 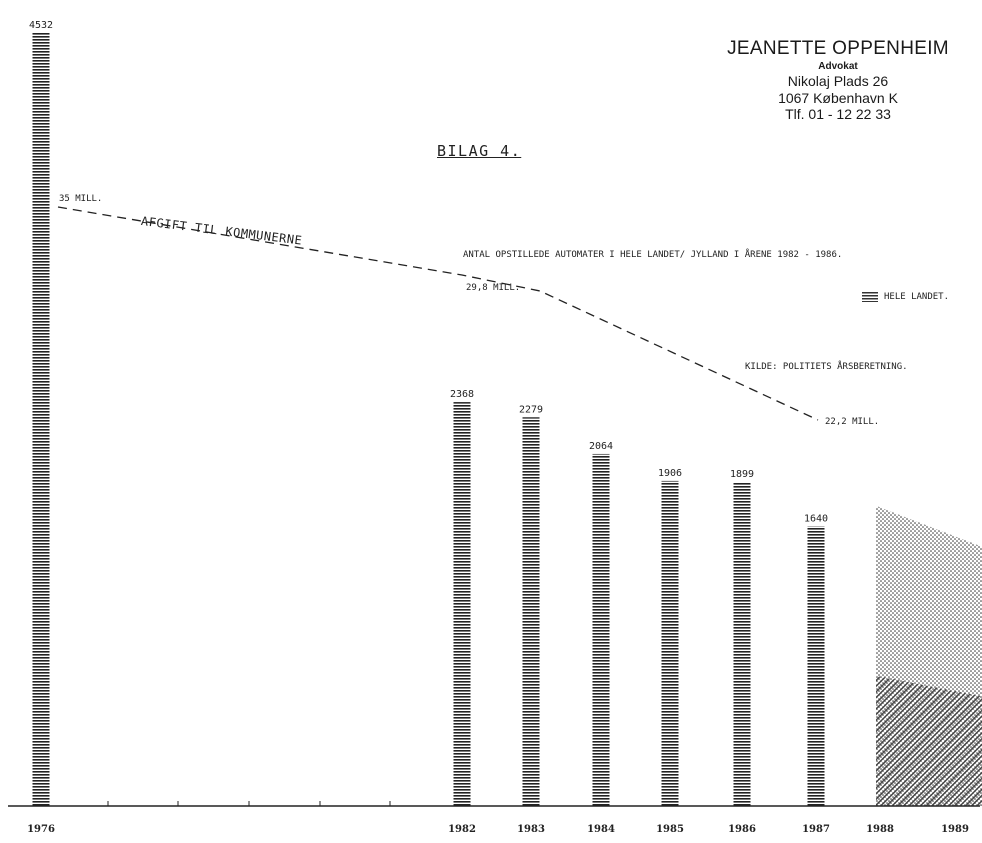 I want to click on letterhead-name: JEANETTE OPPENHEIM, so click(x=838, y=48).